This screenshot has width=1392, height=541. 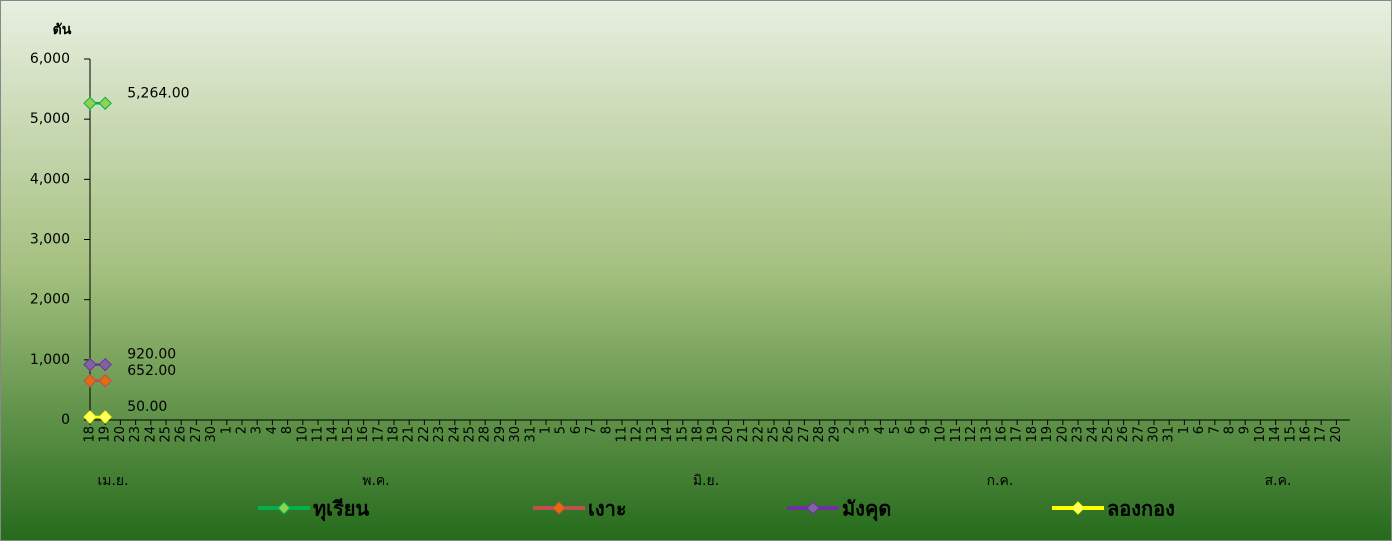 What do you see at coordinates (50, 119) in the screenshot?
I see `y-tick-label: 5,000` at bounding box center [50, 119].